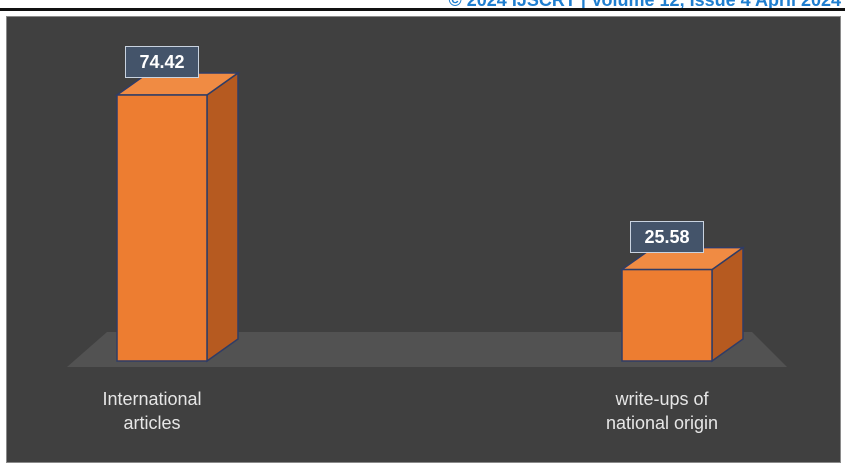 The width and height of the screenshot is (845, 466). I want to click on header-divider, so click(422, 9).